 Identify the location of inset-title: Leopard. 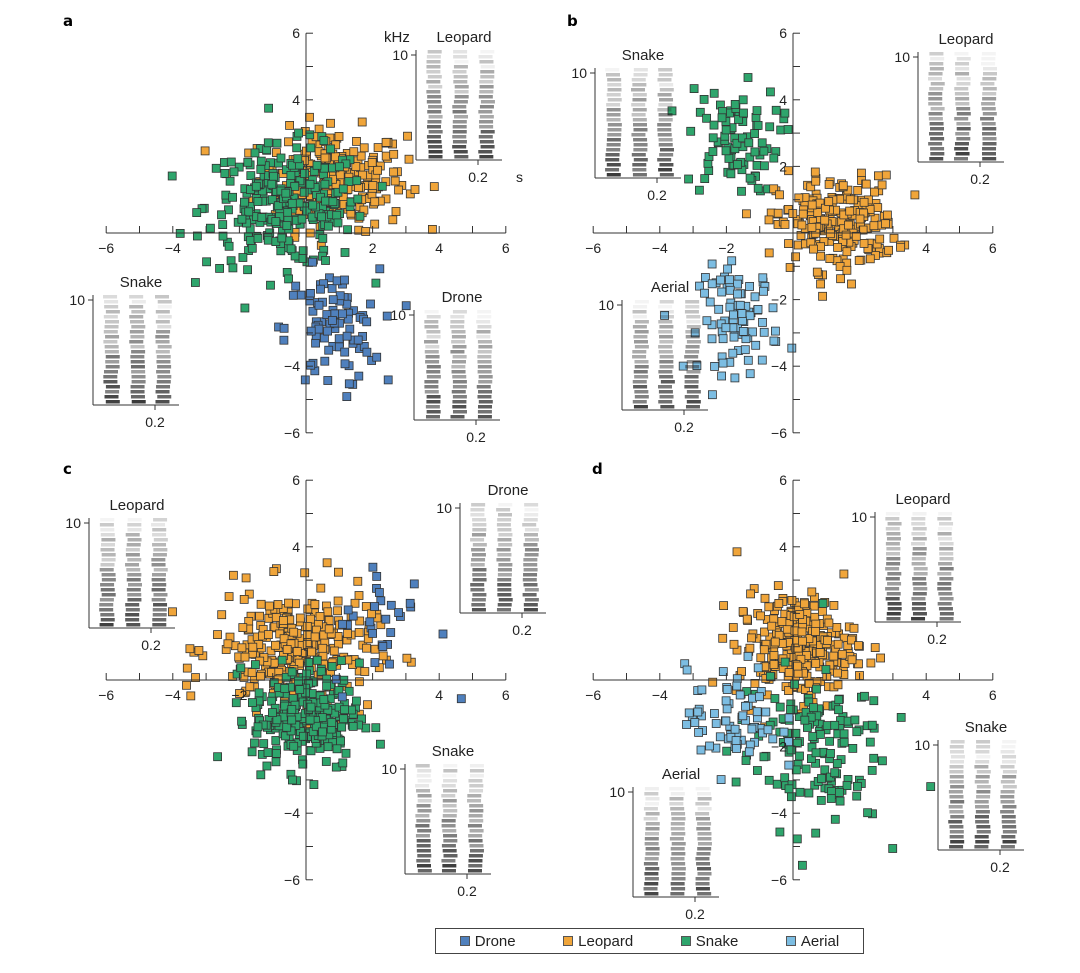
(965, 39).